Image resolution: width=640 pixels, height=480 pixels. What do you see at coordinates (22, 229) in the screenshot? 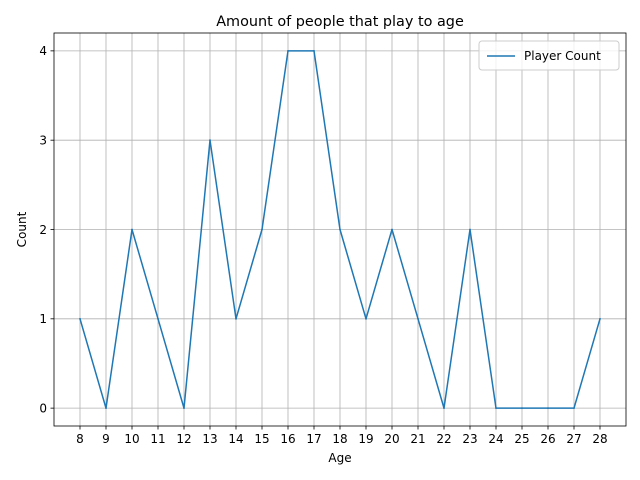
I see `y-axis-label: Count` at bounding box center [22, 229].